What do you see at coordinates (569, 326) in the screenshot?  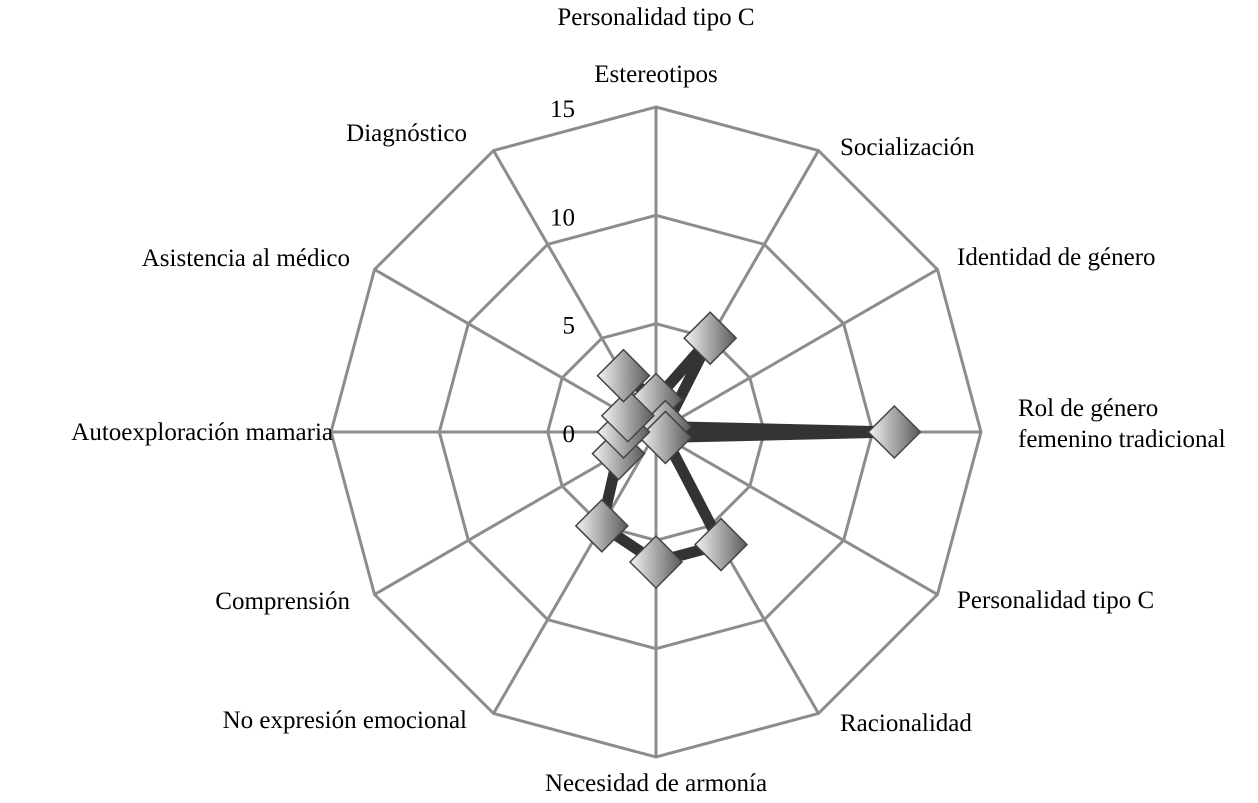 I see `tick-label: 5` at bounding box center [569, 326].